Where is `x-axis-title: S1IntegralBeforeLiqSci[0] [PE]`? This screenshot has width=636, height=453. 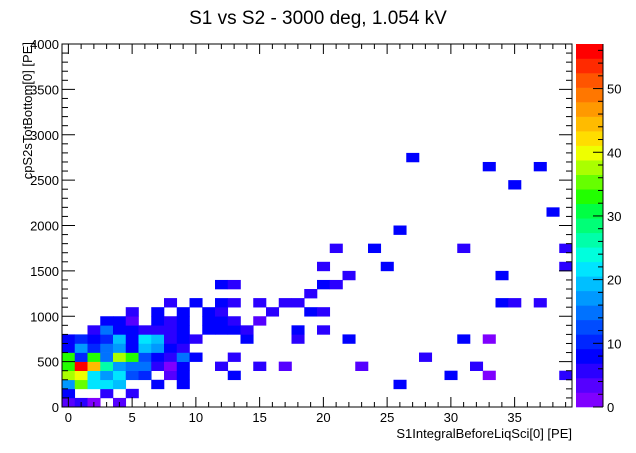
x-axis-title: S1IntegralBeforeLiqSci[0] [PE] is located at coordinates (484, 433).